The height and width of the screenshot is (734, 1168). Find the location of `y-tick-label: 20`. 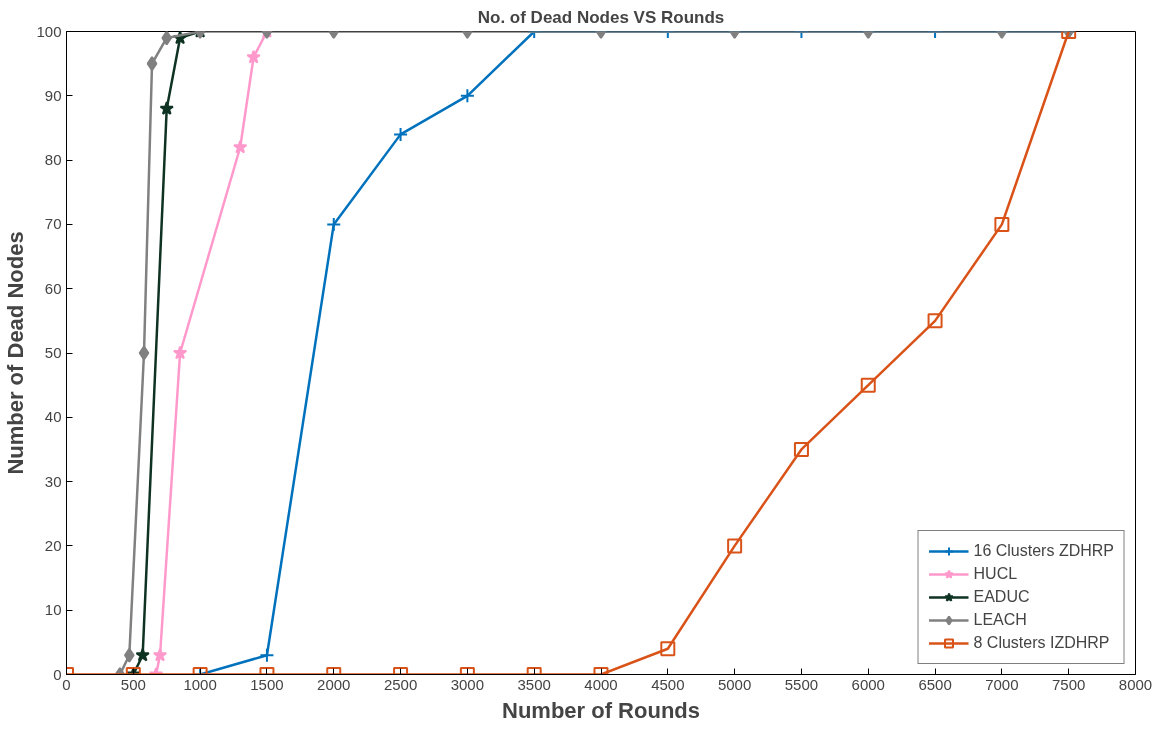

y-tick-label: 20 is located at coordinates (53, 545).